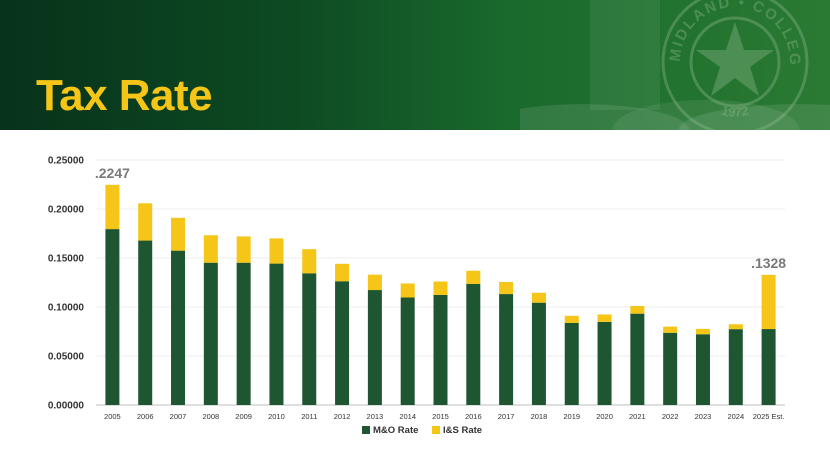 Image resolution: width=830 pixels, height=467 pixels. I want to click on x-tick-label: 2022, so click(670, 416).